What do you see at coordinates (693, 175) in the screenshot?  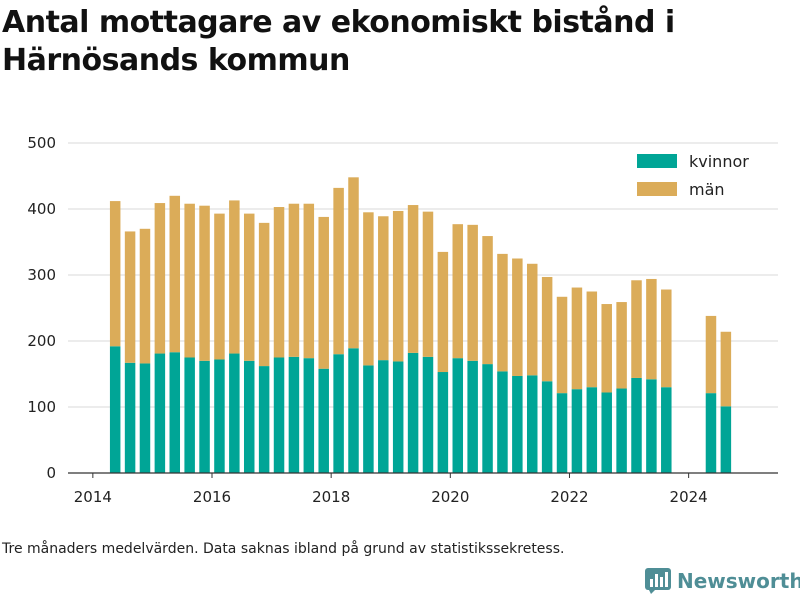 I see `legend: kvinnor män` at bounding box center [693, 175].